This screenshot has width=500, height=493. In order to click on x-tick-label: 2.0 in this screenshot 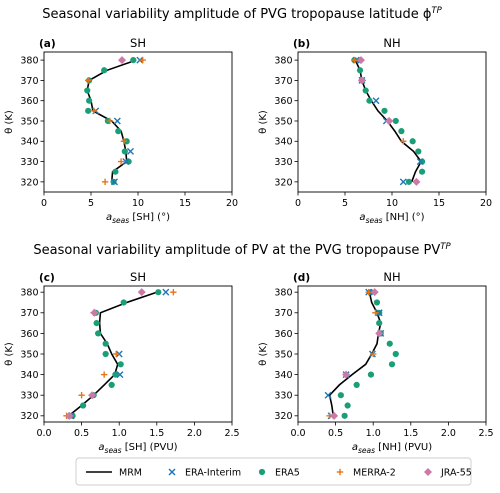, I will do `click(194, 433)`.